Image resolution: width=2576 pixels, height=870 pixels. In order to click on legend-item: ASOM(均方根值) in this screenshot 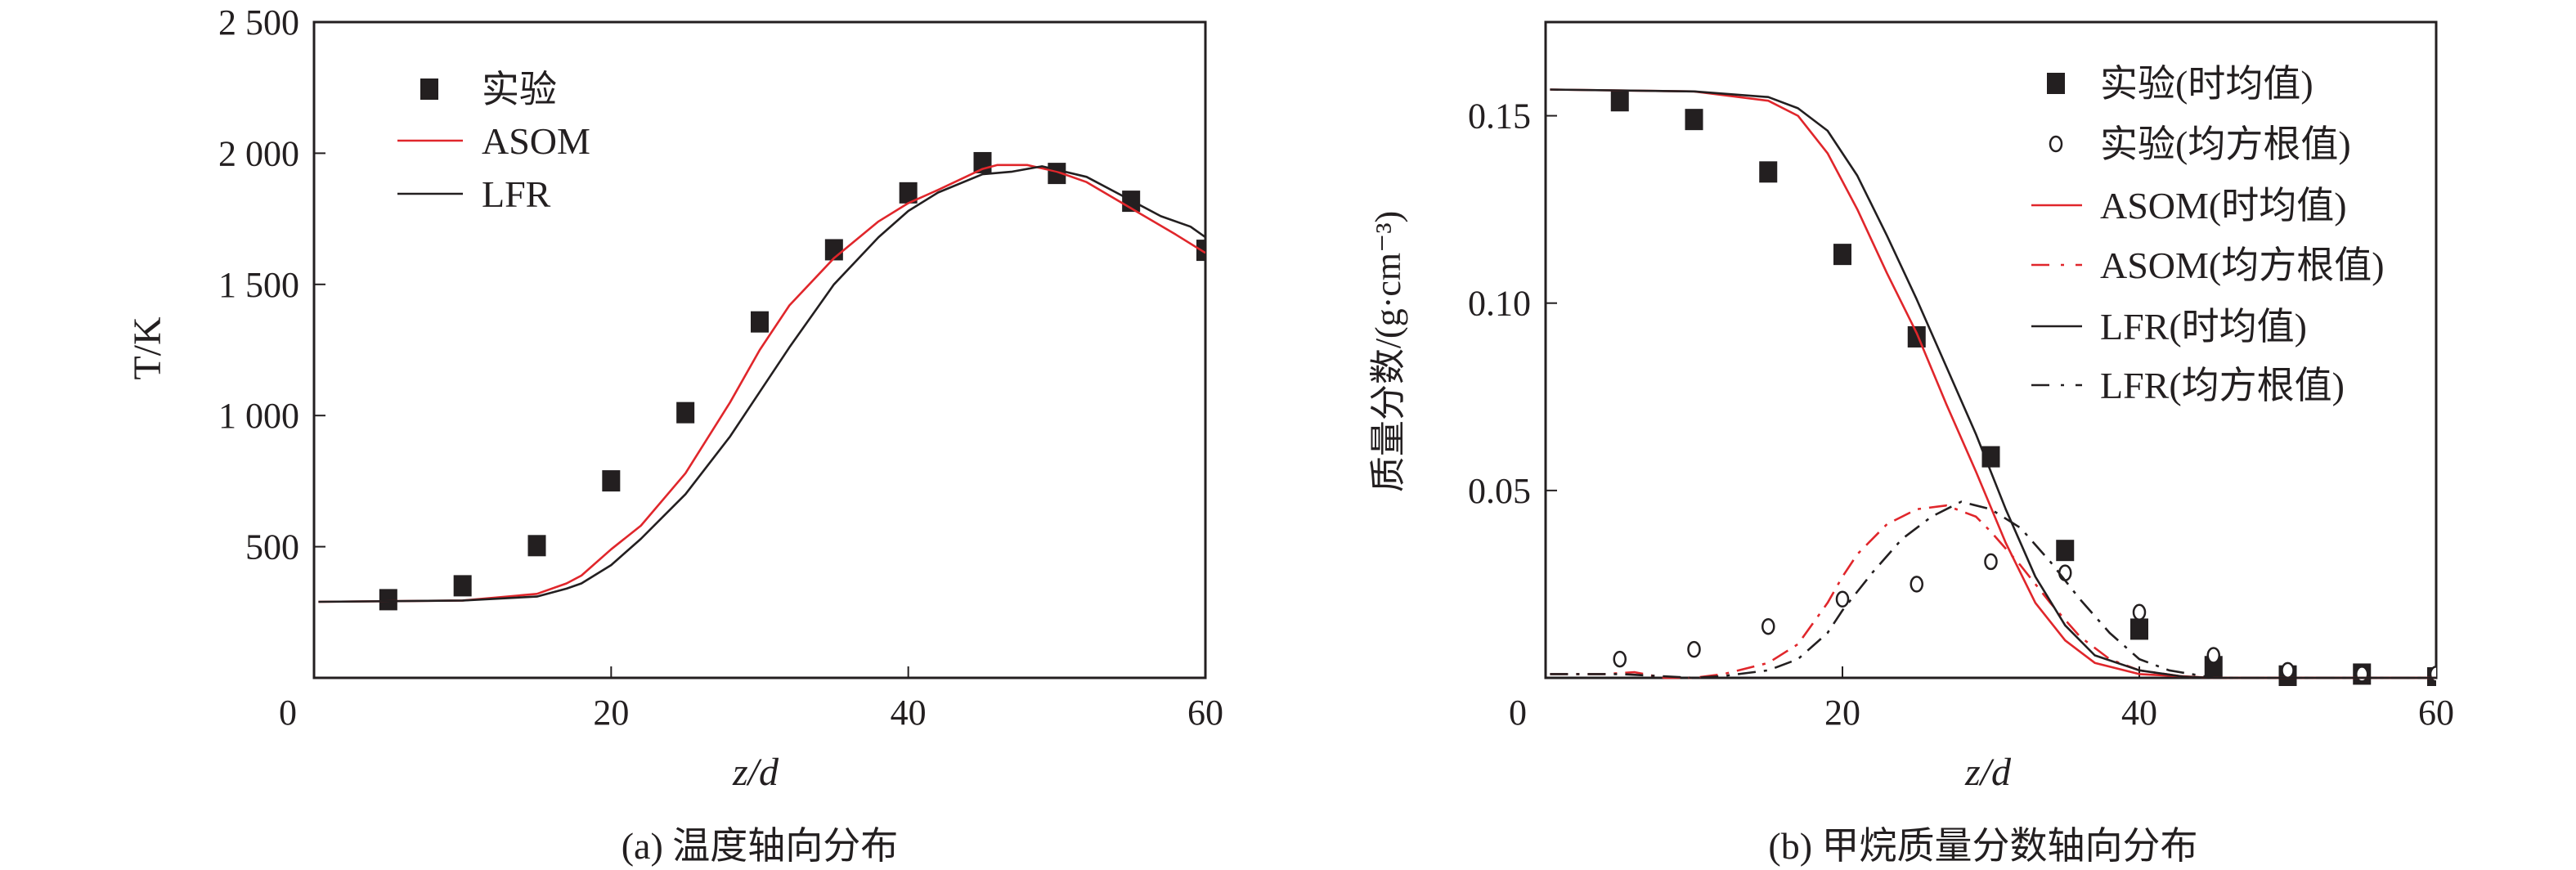, I will do `click(2208, 265)`.